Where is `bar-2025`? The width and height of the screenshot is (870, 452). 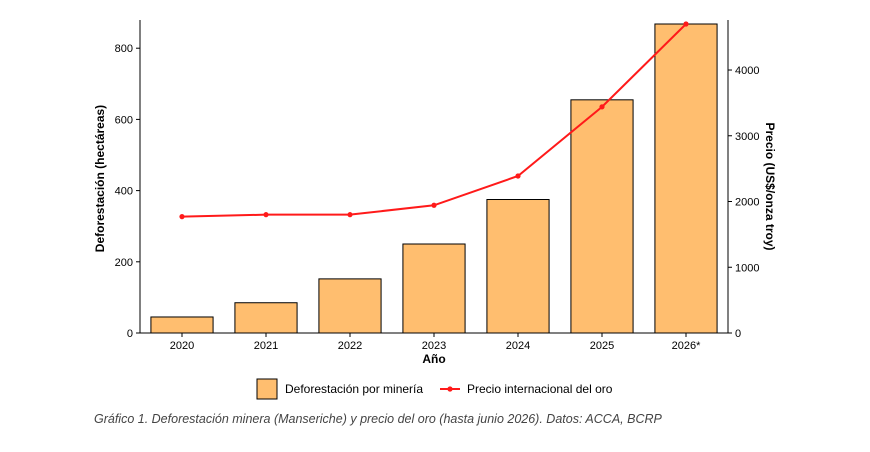 bar-2025 is located at coordinates (602, 216).